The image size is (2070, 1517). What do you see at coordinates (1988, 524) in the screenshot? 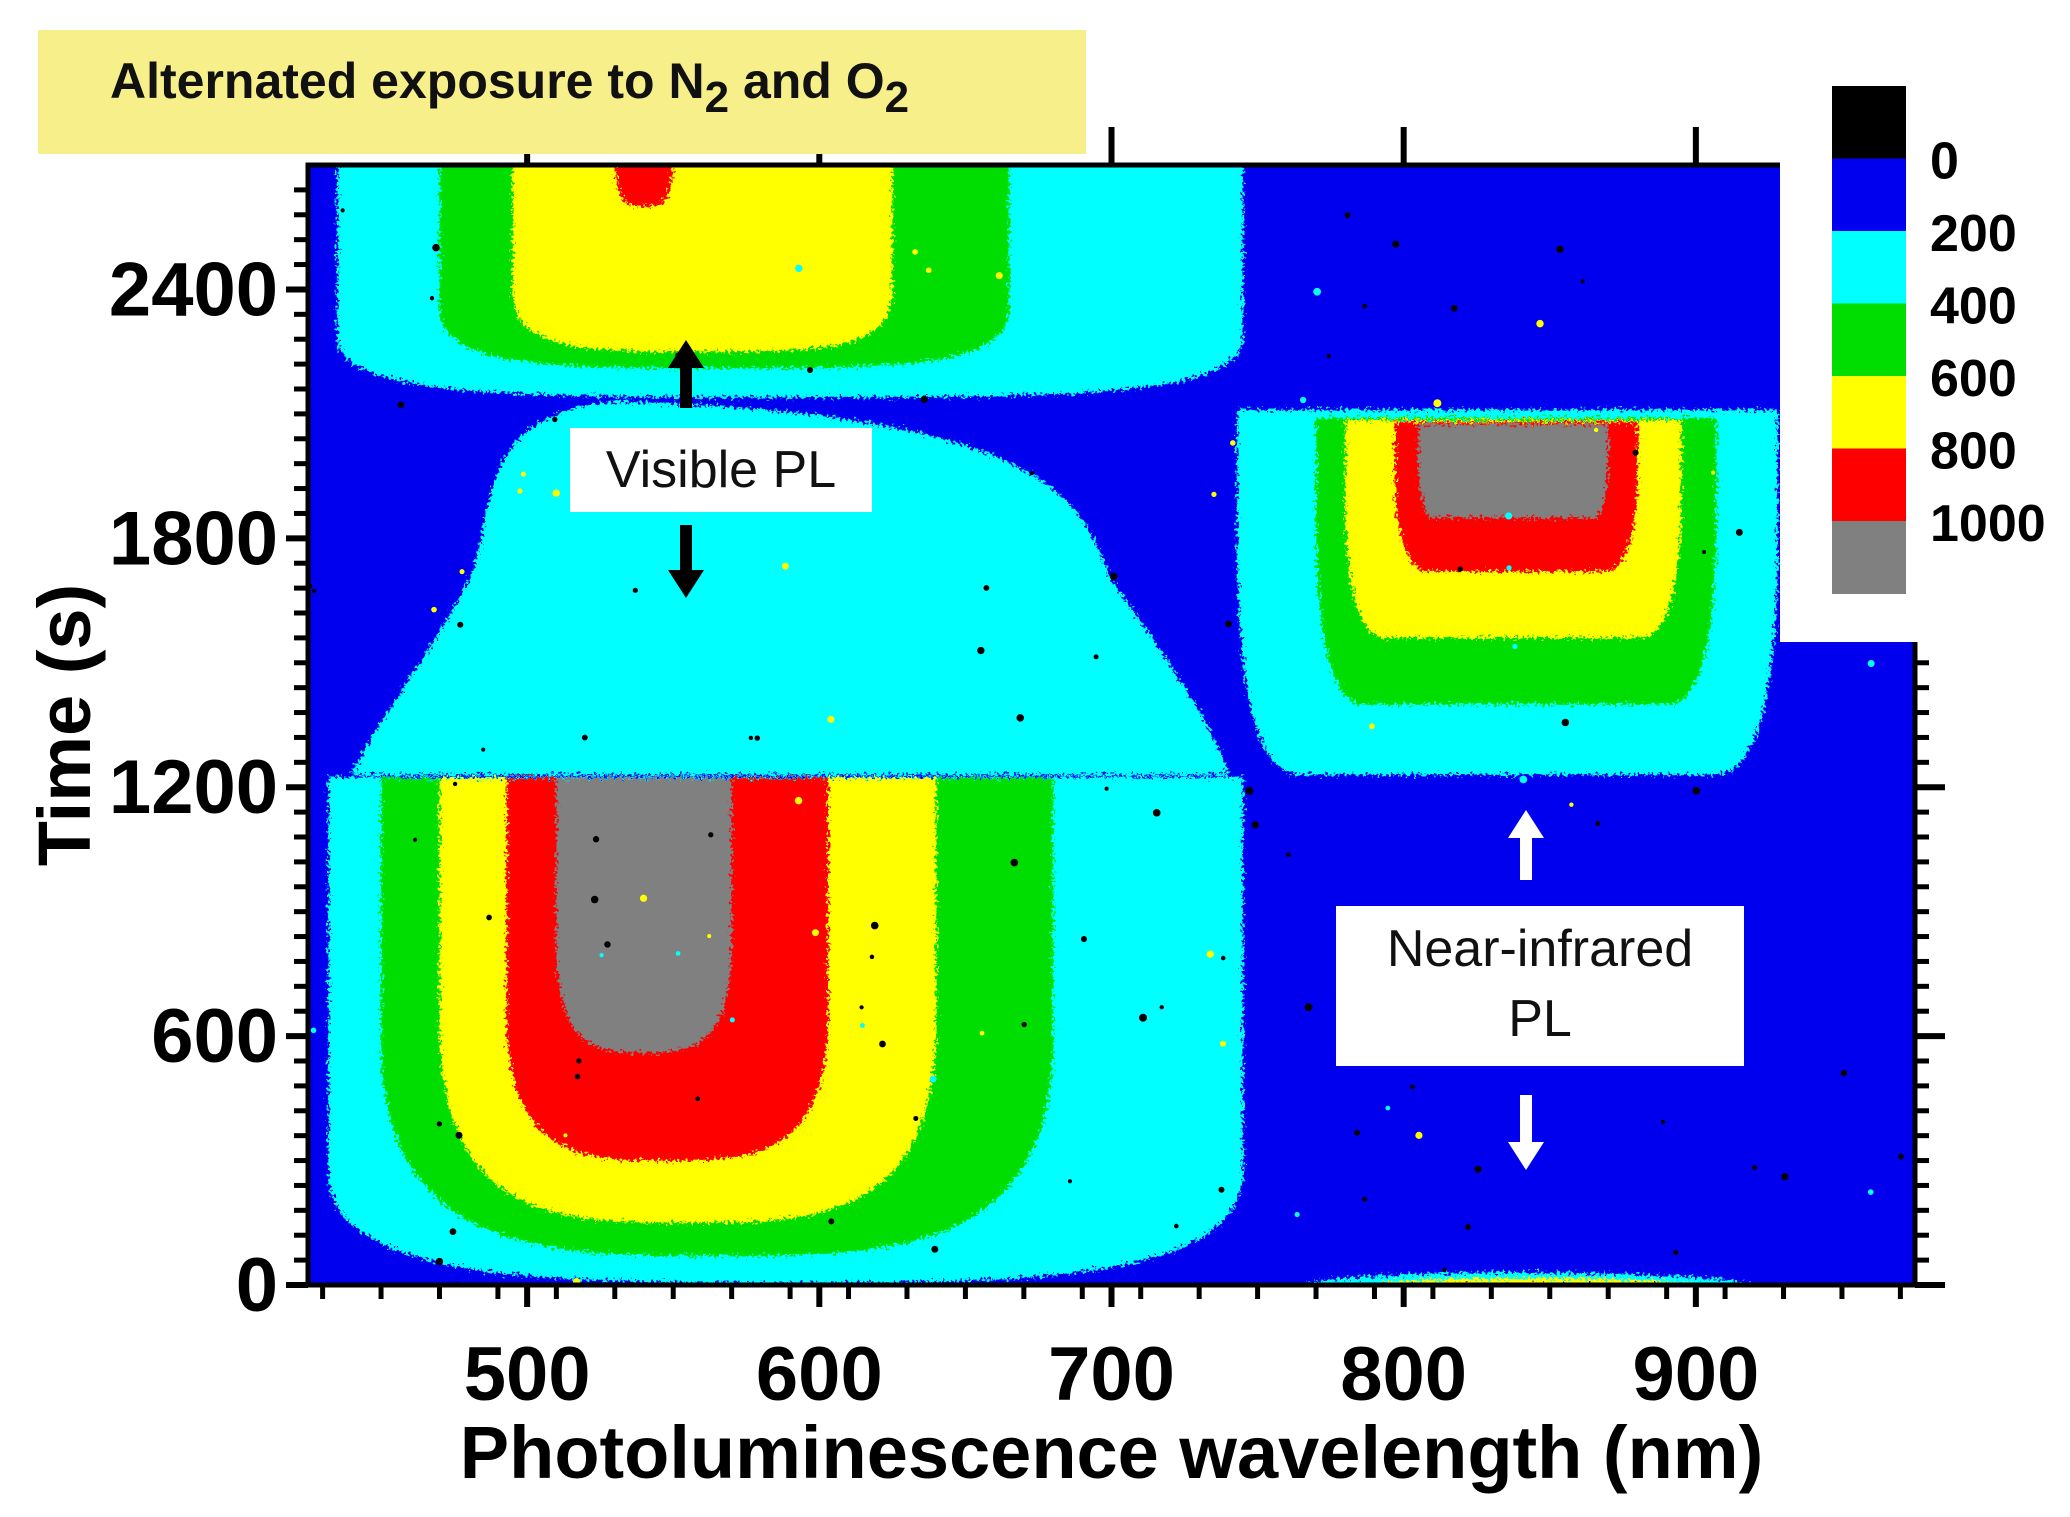
I see `colorbar-label: 1000` at bounding box center [1988, 524].